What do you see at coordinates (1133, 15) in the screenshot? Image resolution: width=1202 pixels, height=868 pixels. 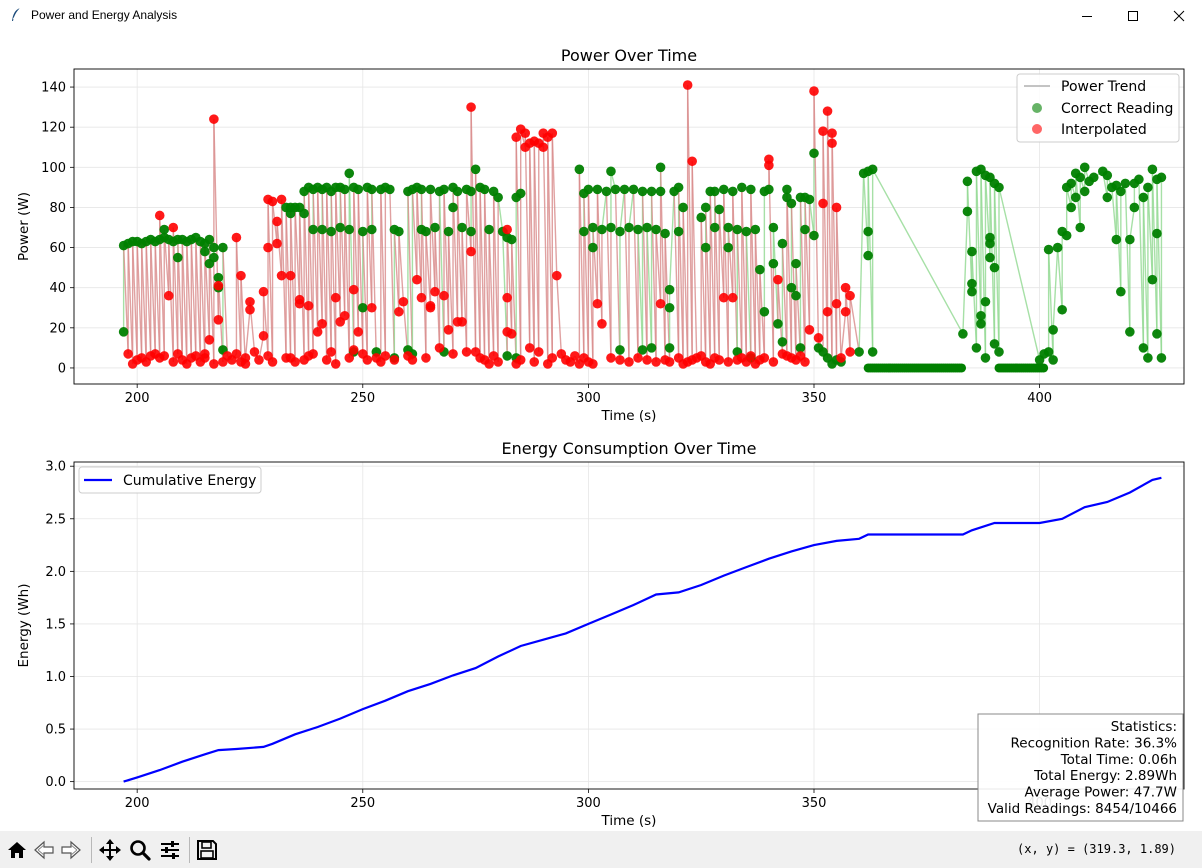 I see `maximize-button` at bounding box center [1133, 15].